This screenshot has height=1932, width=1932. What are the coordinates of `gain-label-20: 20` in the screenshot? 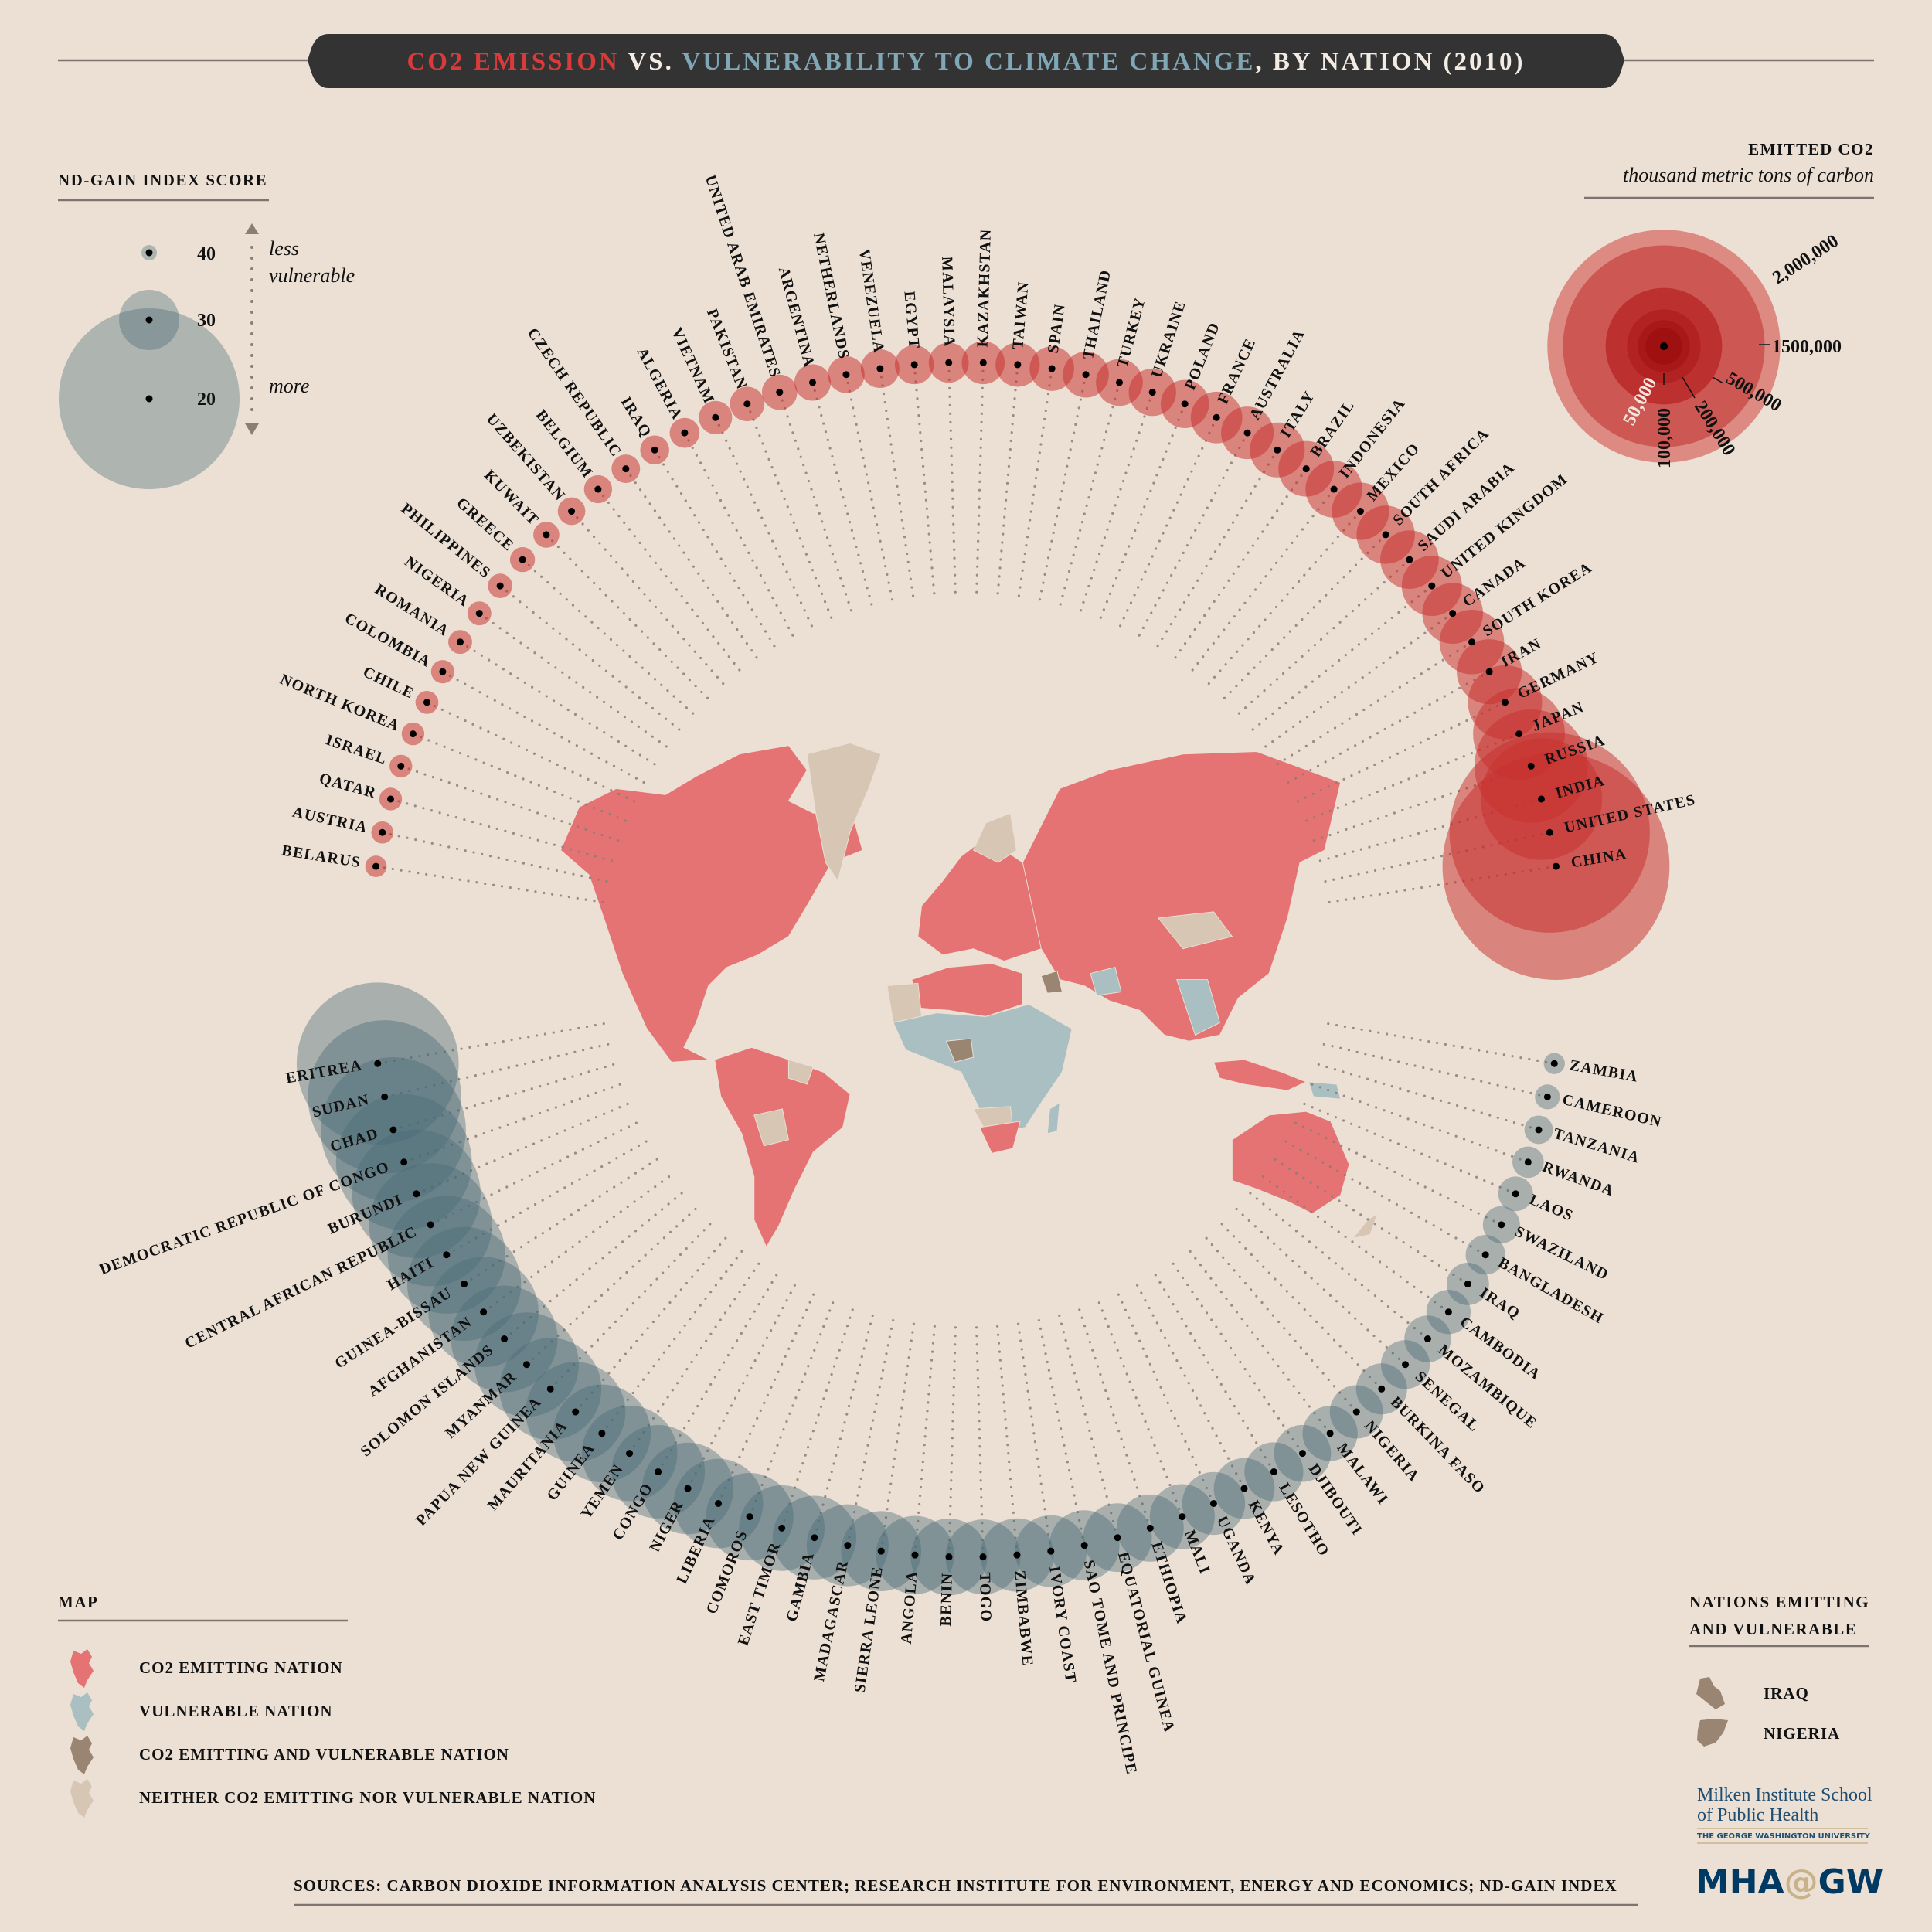 It's located at (207, 400).